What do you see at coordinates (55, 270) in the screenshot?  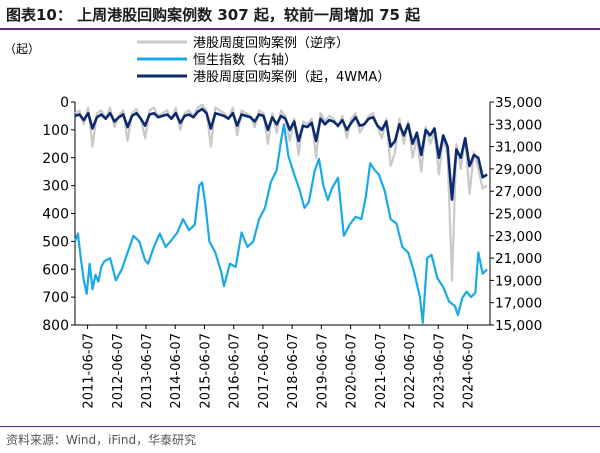 I see `left-tick-label: 600` at bounding box center [55, 270].